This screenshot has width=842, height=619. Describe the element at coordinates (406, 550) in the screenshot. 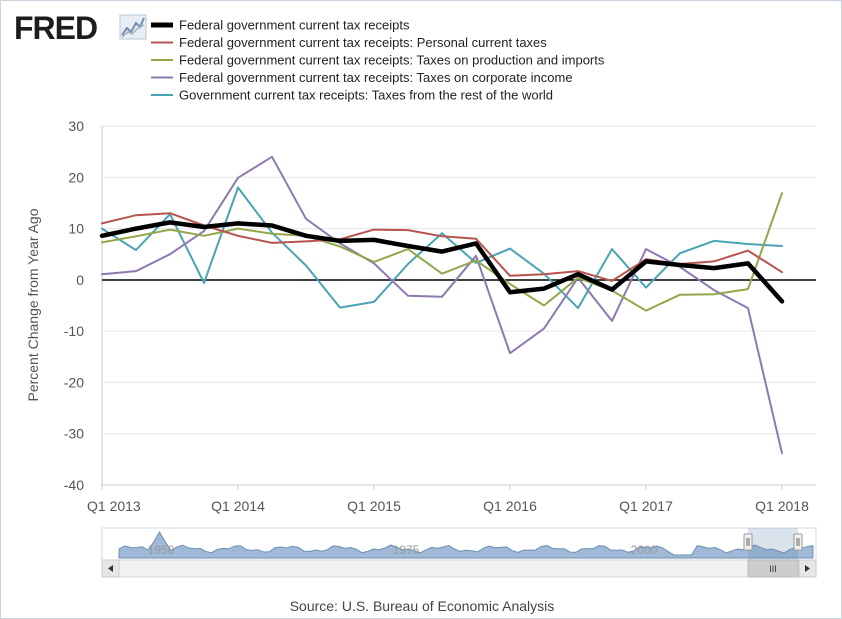

I see `navigator-year-label: 1975` at that location.